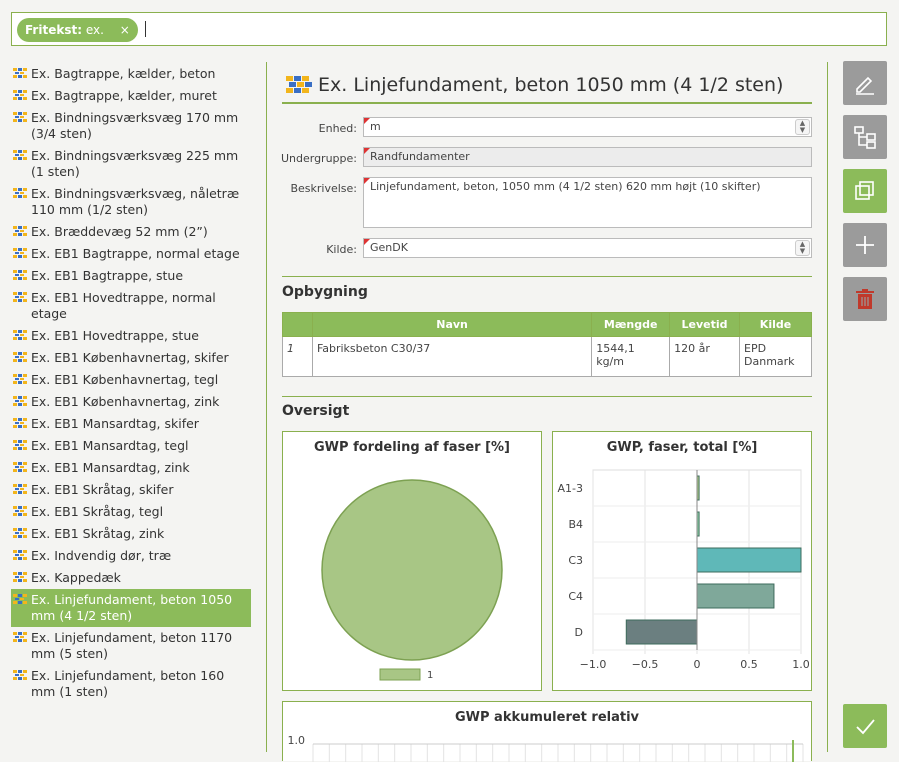 This screenshot has width=899, height=762. Describe the element at coordinates (318, 158) in the screenshot. I see `undergruppe-label: Undergruppe:` at that location.